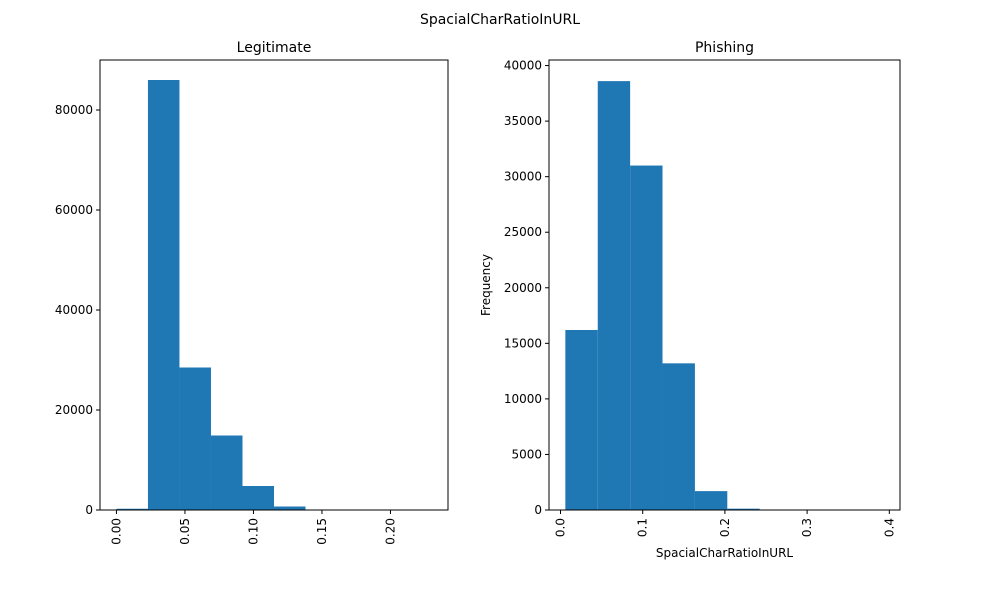 The width and height of the screenshot is (1000, 600). I want to click on phishing-x-tick-label: 0.0, so click(561, 527).